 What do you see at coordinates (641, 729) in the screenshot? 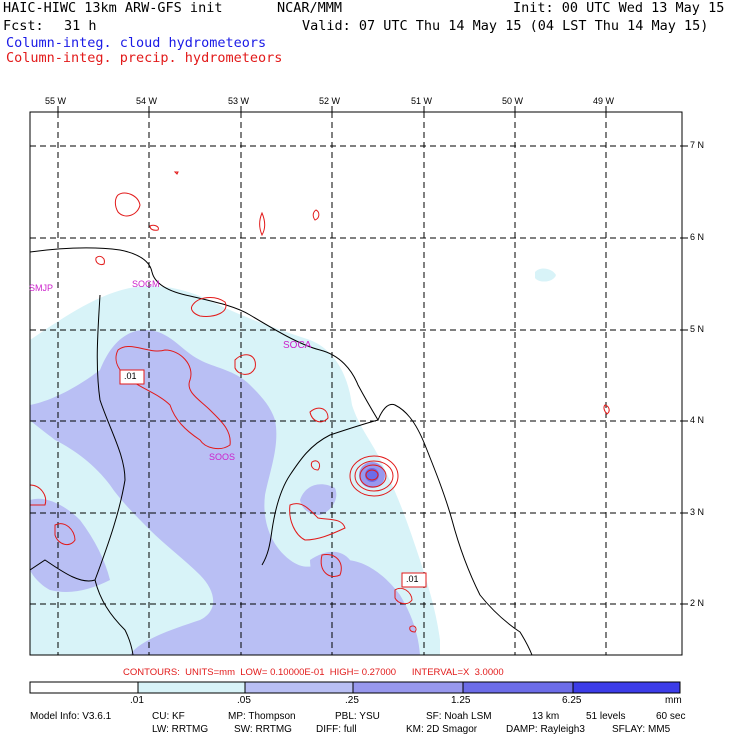
I see `footer-sflay: SFLAY: MM5` at bounding box center [641, 729].